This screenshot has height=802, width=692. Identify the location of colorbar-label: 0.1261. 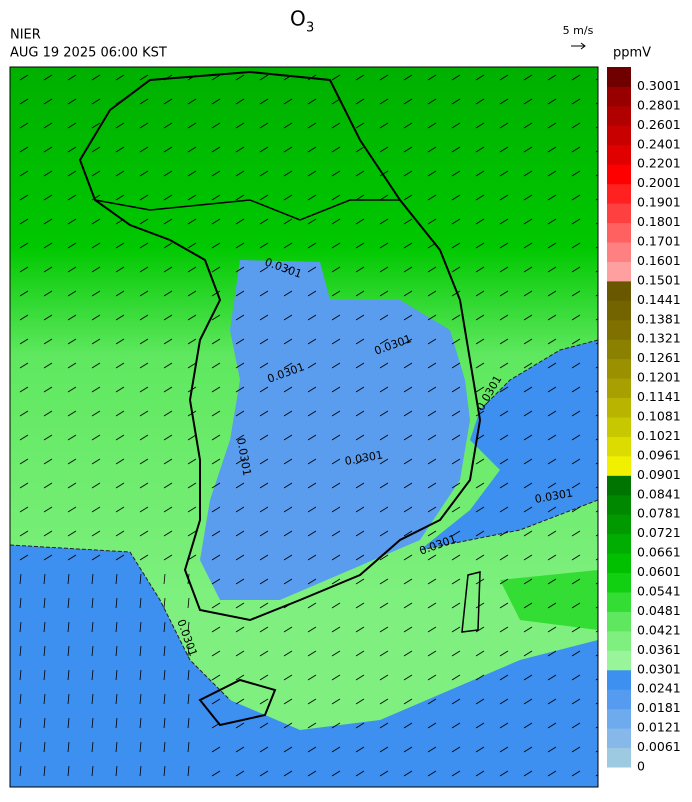
(659, 357).